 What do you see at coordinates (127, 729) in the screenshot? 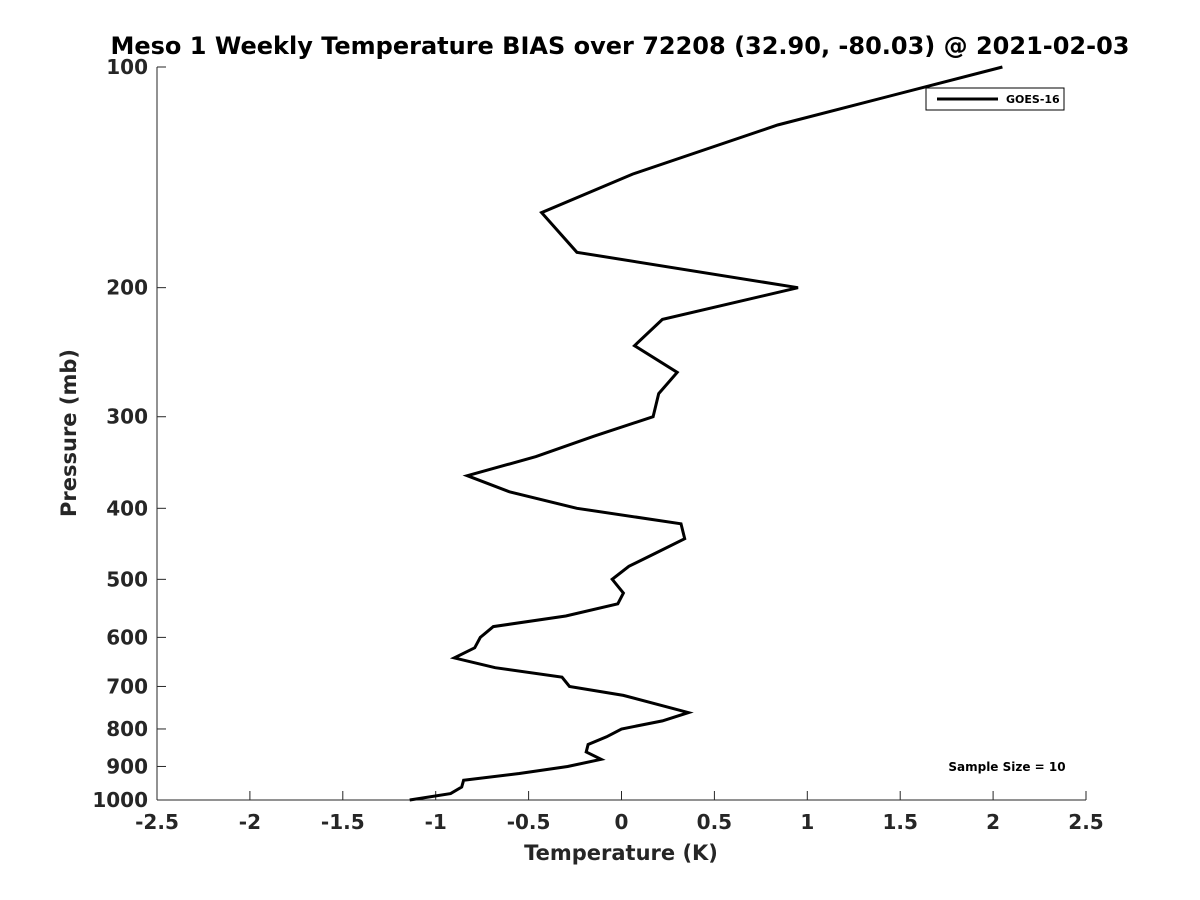
I see `y-tick-label: 800` at bounding box center [127, 729].